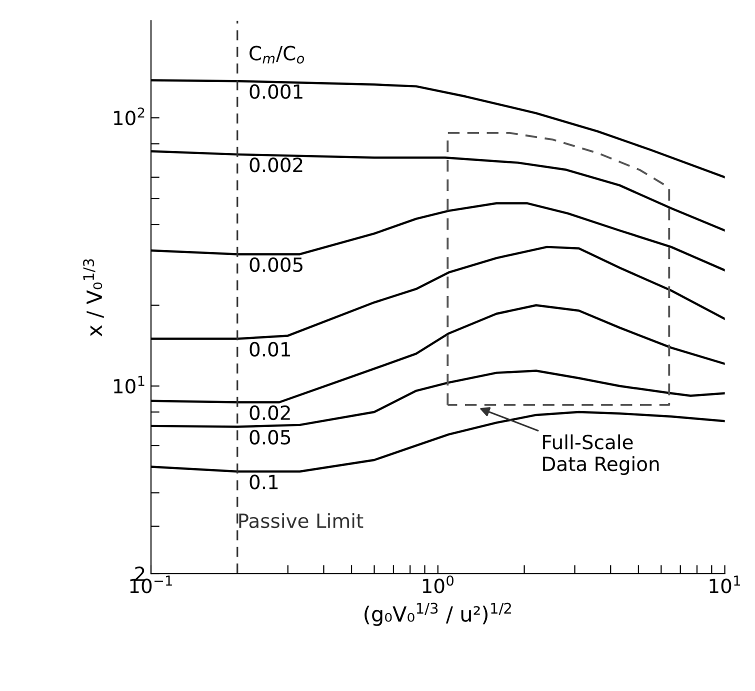  I want to click on series-label: 0.005, so click(276, 264).